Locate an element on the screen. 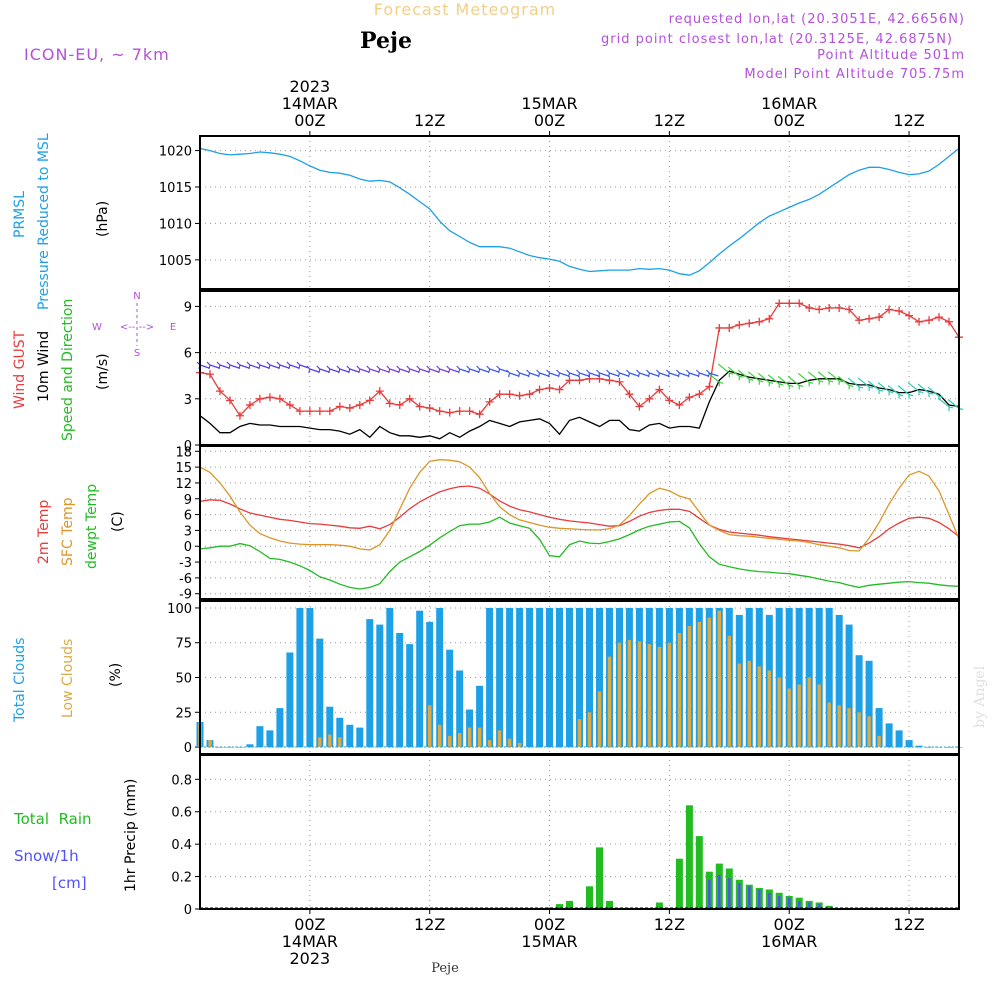  top-time-label: 12Z is located at coordinates (429, 120).